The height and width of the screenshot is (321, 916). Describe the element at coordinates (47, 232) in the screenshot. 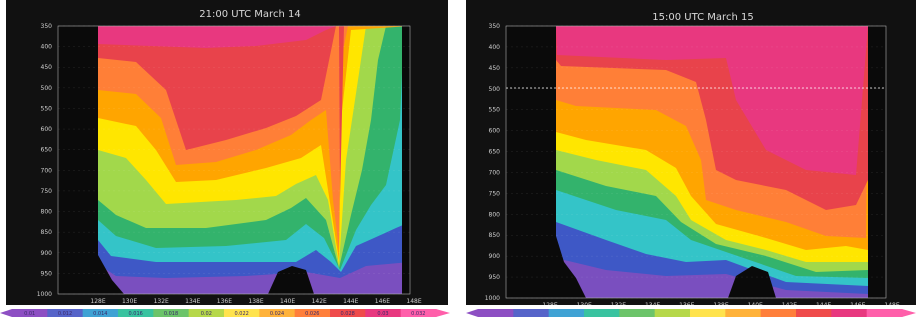

I see `y-tick-label: 850` at that location.